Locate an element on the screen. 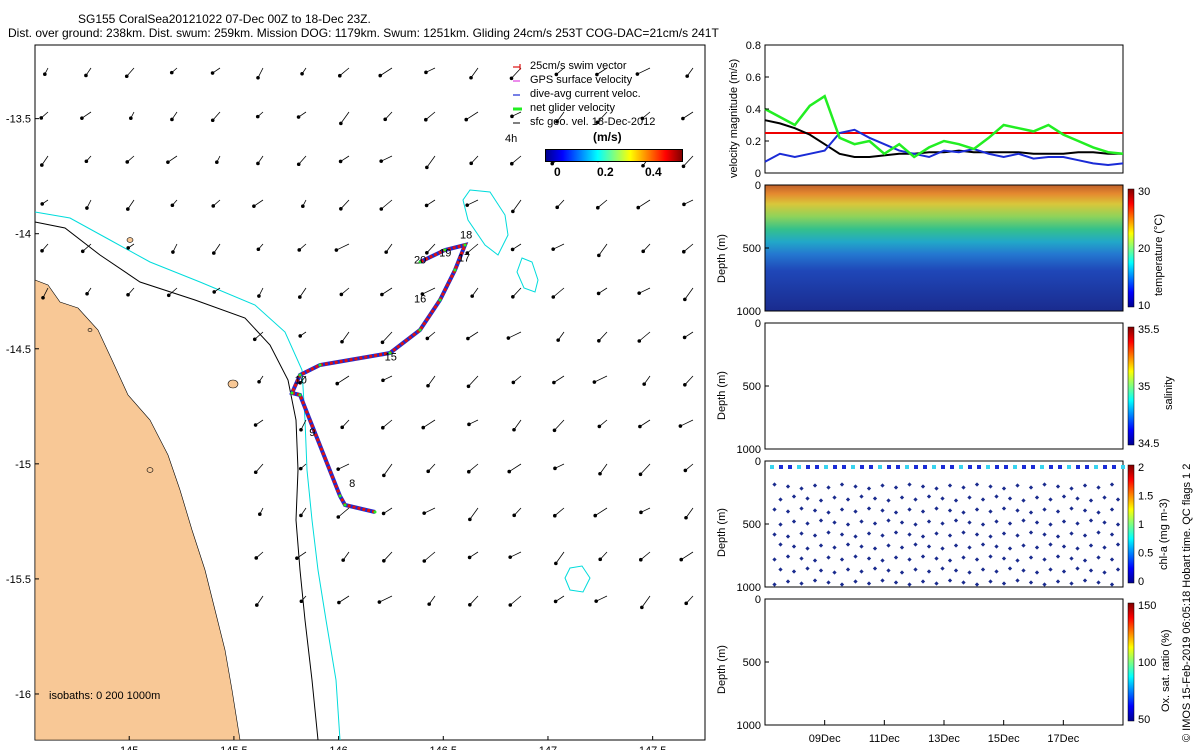 The width and height of the screenshot is (1200, 750). cbar-tick-0: 0 is located at coordinates (557, 172).